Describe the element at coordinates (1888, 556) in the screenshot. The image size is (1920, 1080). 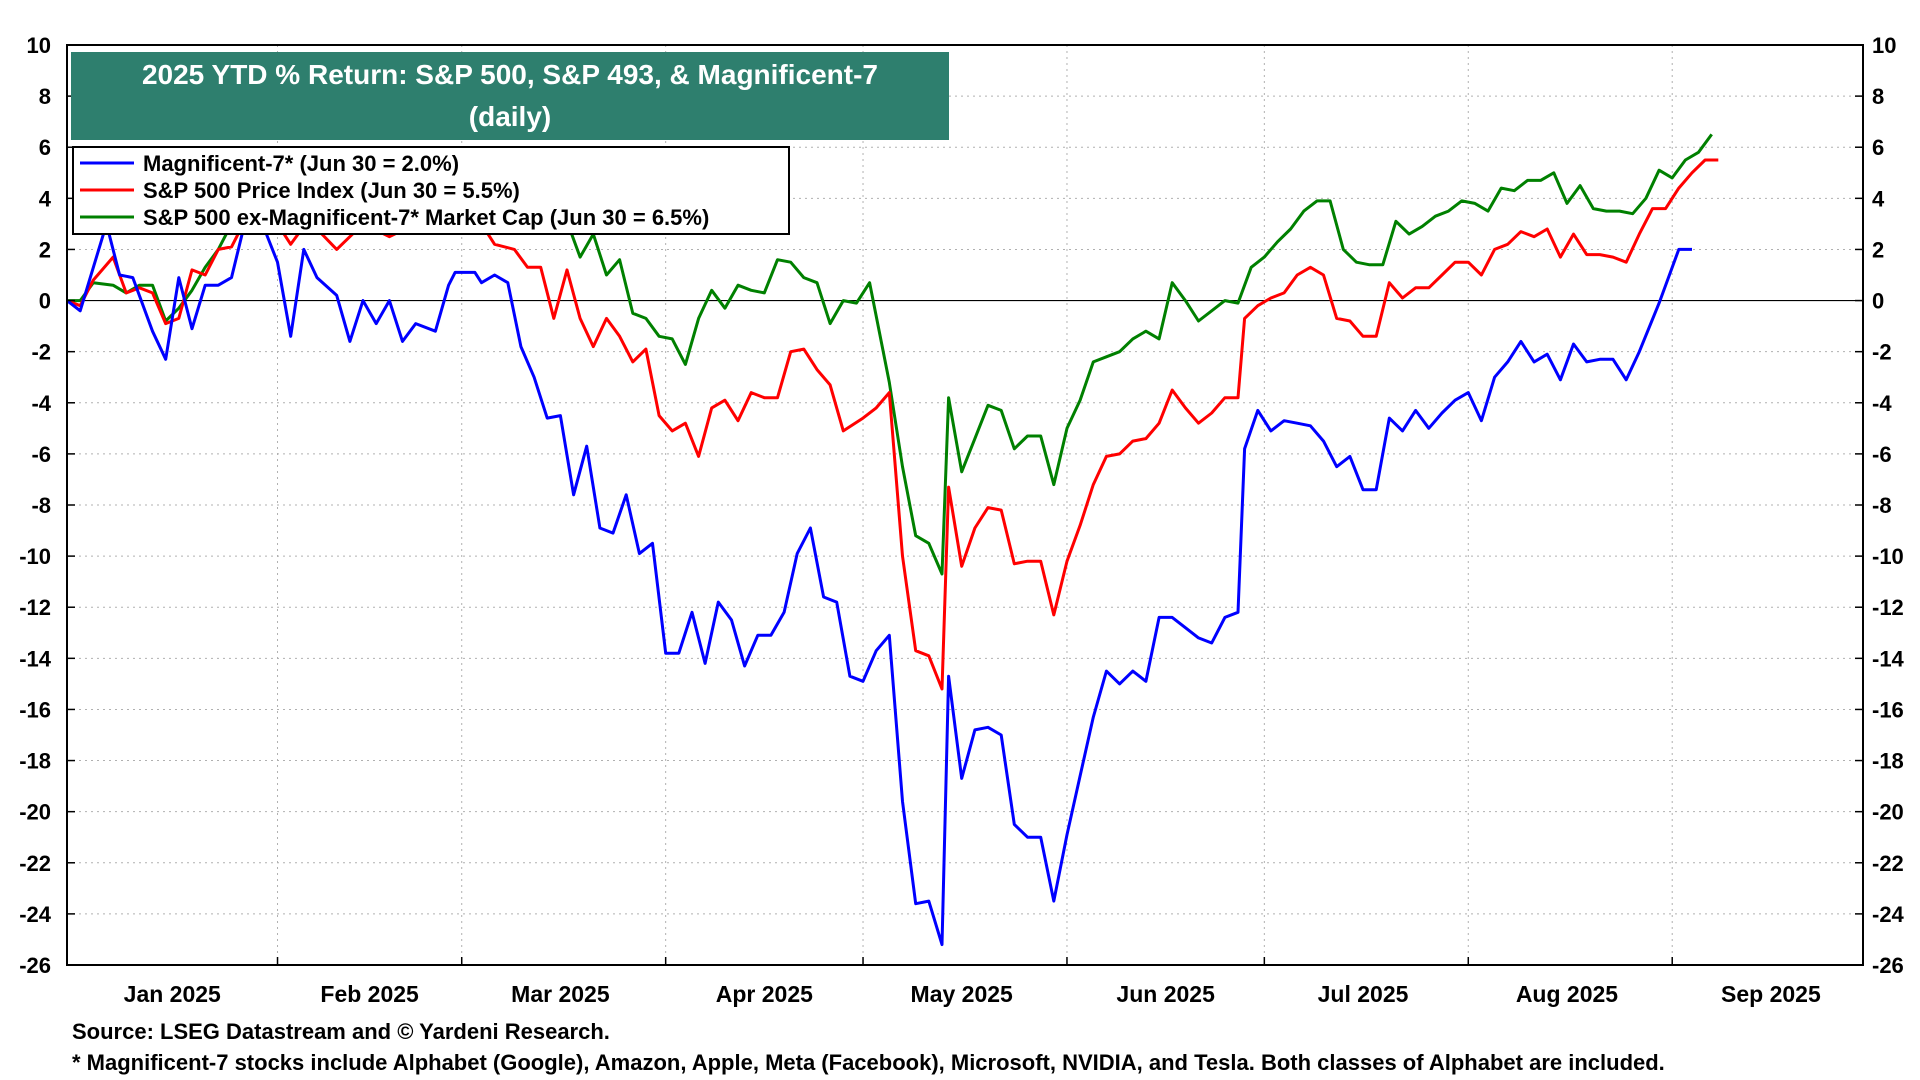
I see `y-tick-label-right: -10` at that location.